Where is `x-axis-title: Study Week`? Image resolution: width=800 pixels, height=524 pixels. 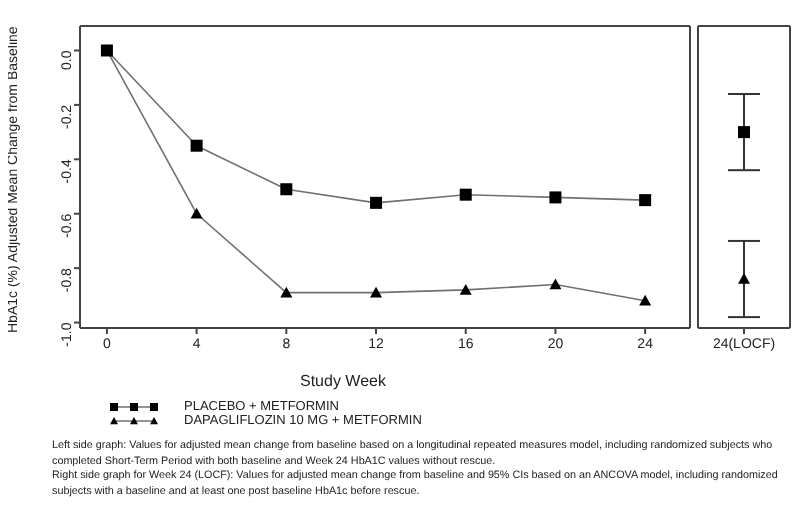
x-axis-title: Study Week is located at coordinates (343, 381).